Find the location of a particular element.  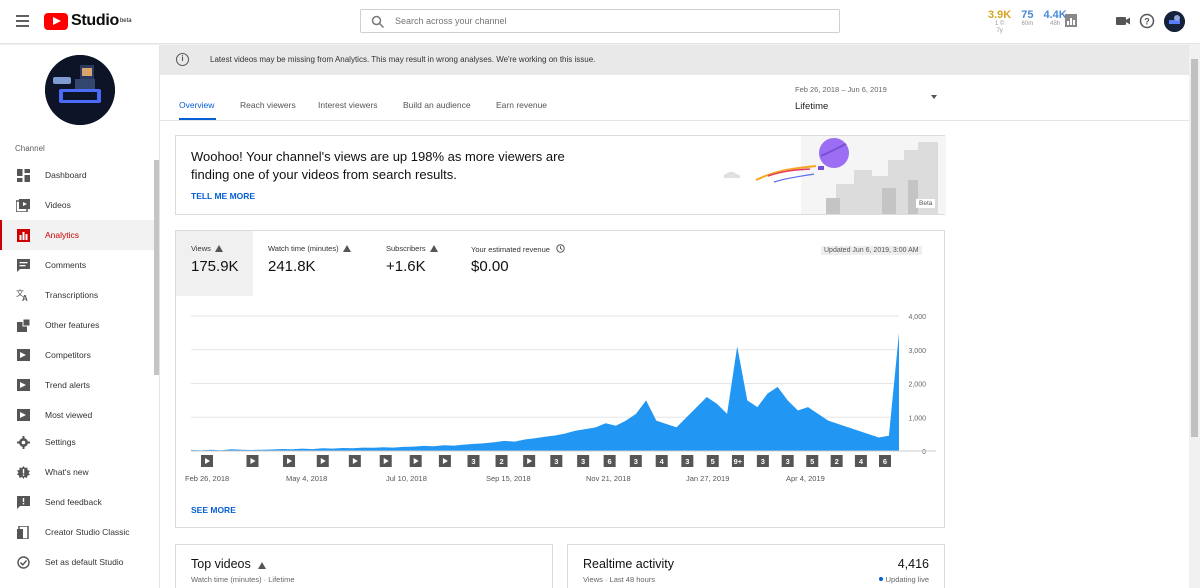

stat-label: 1 © is located at coordinates (999, 24).